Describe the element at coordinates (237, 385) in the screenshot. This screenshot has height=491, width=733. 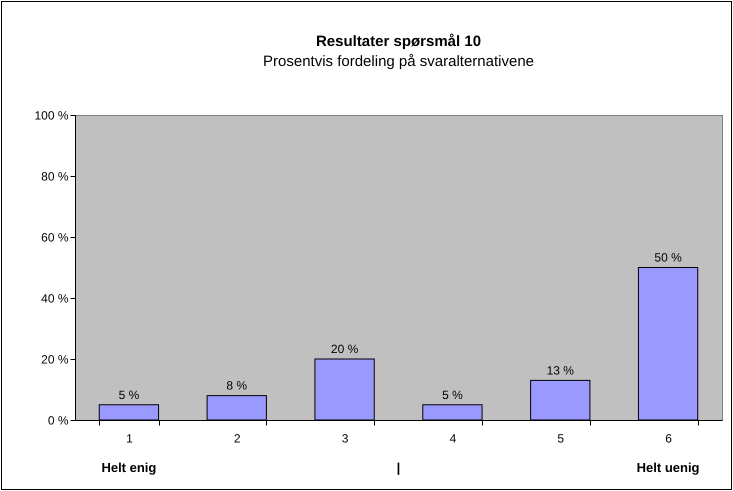
I see `data-label: 8 %` at that location.